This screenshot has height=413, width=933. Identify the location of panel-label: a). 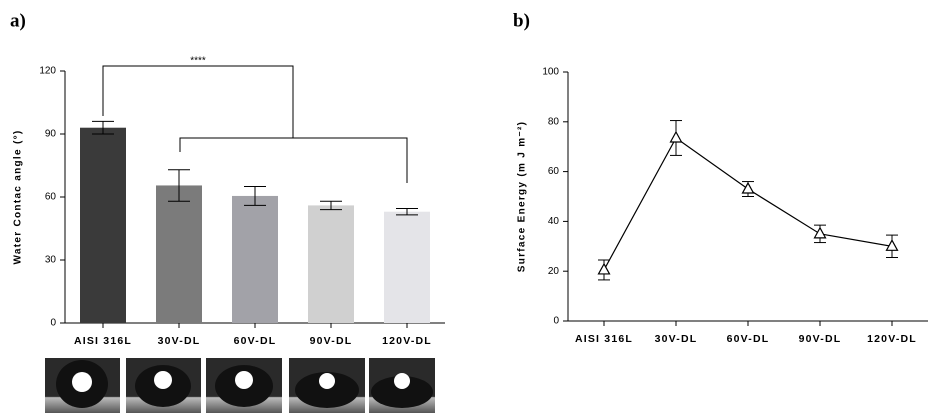
(18, 20).